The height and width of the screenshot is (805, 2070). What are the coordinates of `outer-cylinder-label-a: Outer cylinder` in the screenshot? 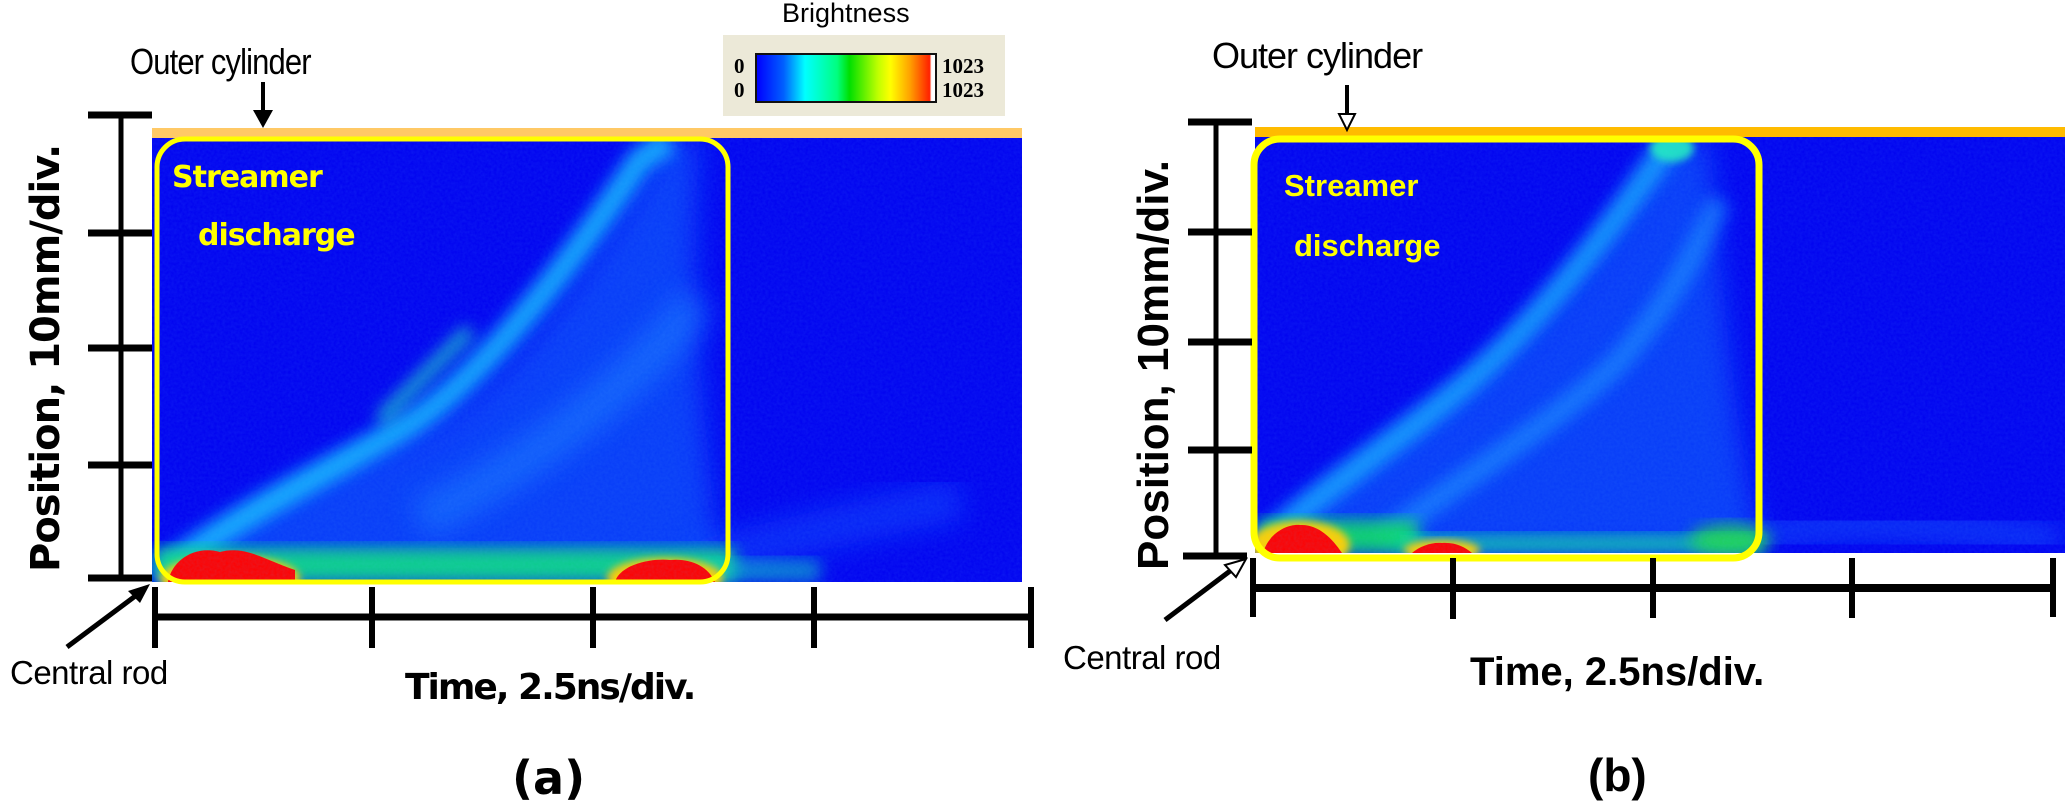 It's located at (221, 61).